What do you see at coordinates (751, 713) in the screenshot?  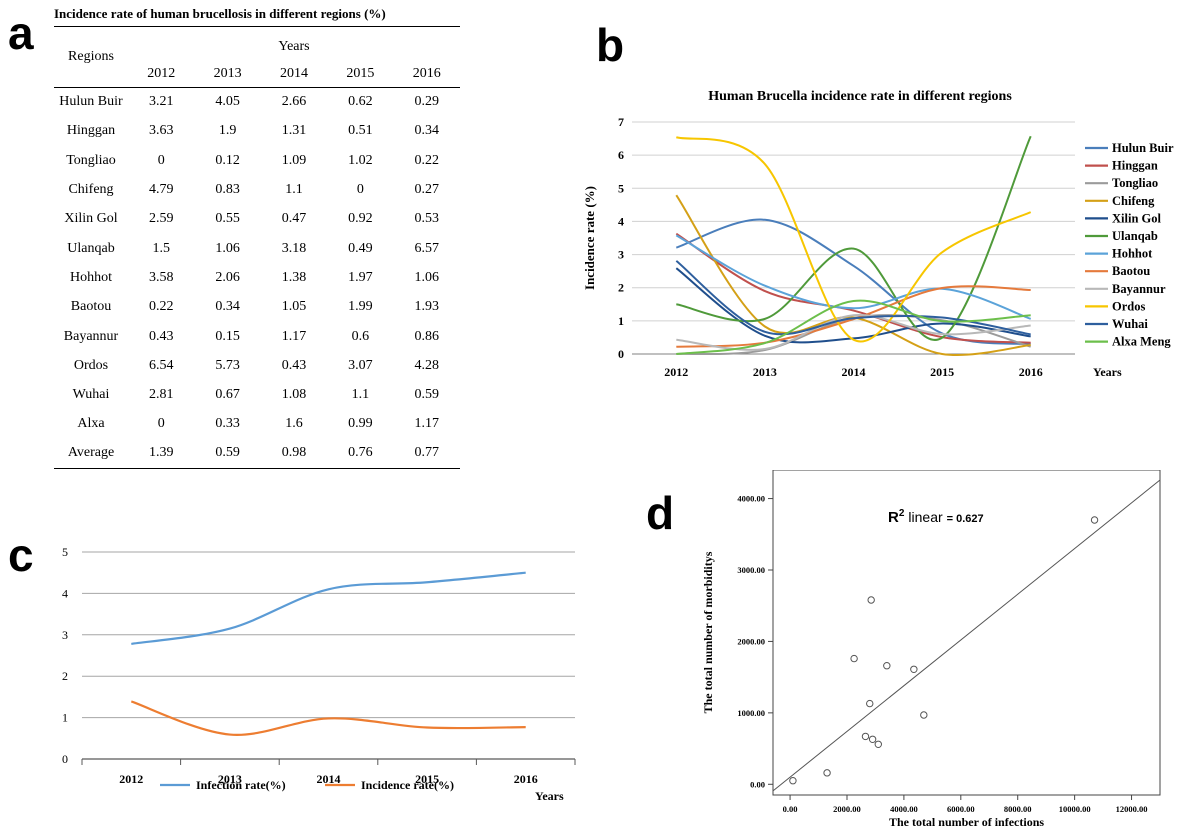 I see `y-tick-label: 1000.00` at bounding box center [751, 713].